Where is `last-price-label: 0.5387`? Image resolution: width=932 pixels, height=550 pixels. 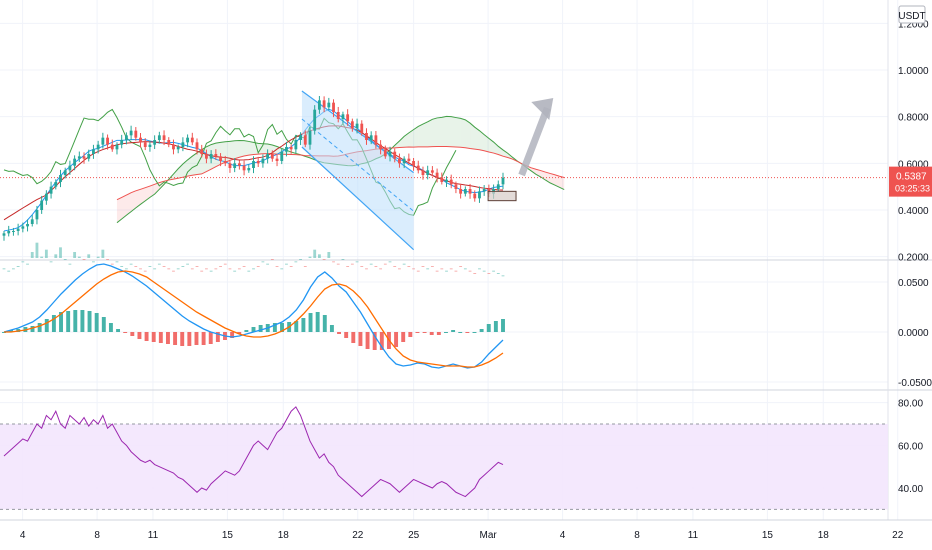
last-price-label: 0.5387 is located at coordinates (911, 177).